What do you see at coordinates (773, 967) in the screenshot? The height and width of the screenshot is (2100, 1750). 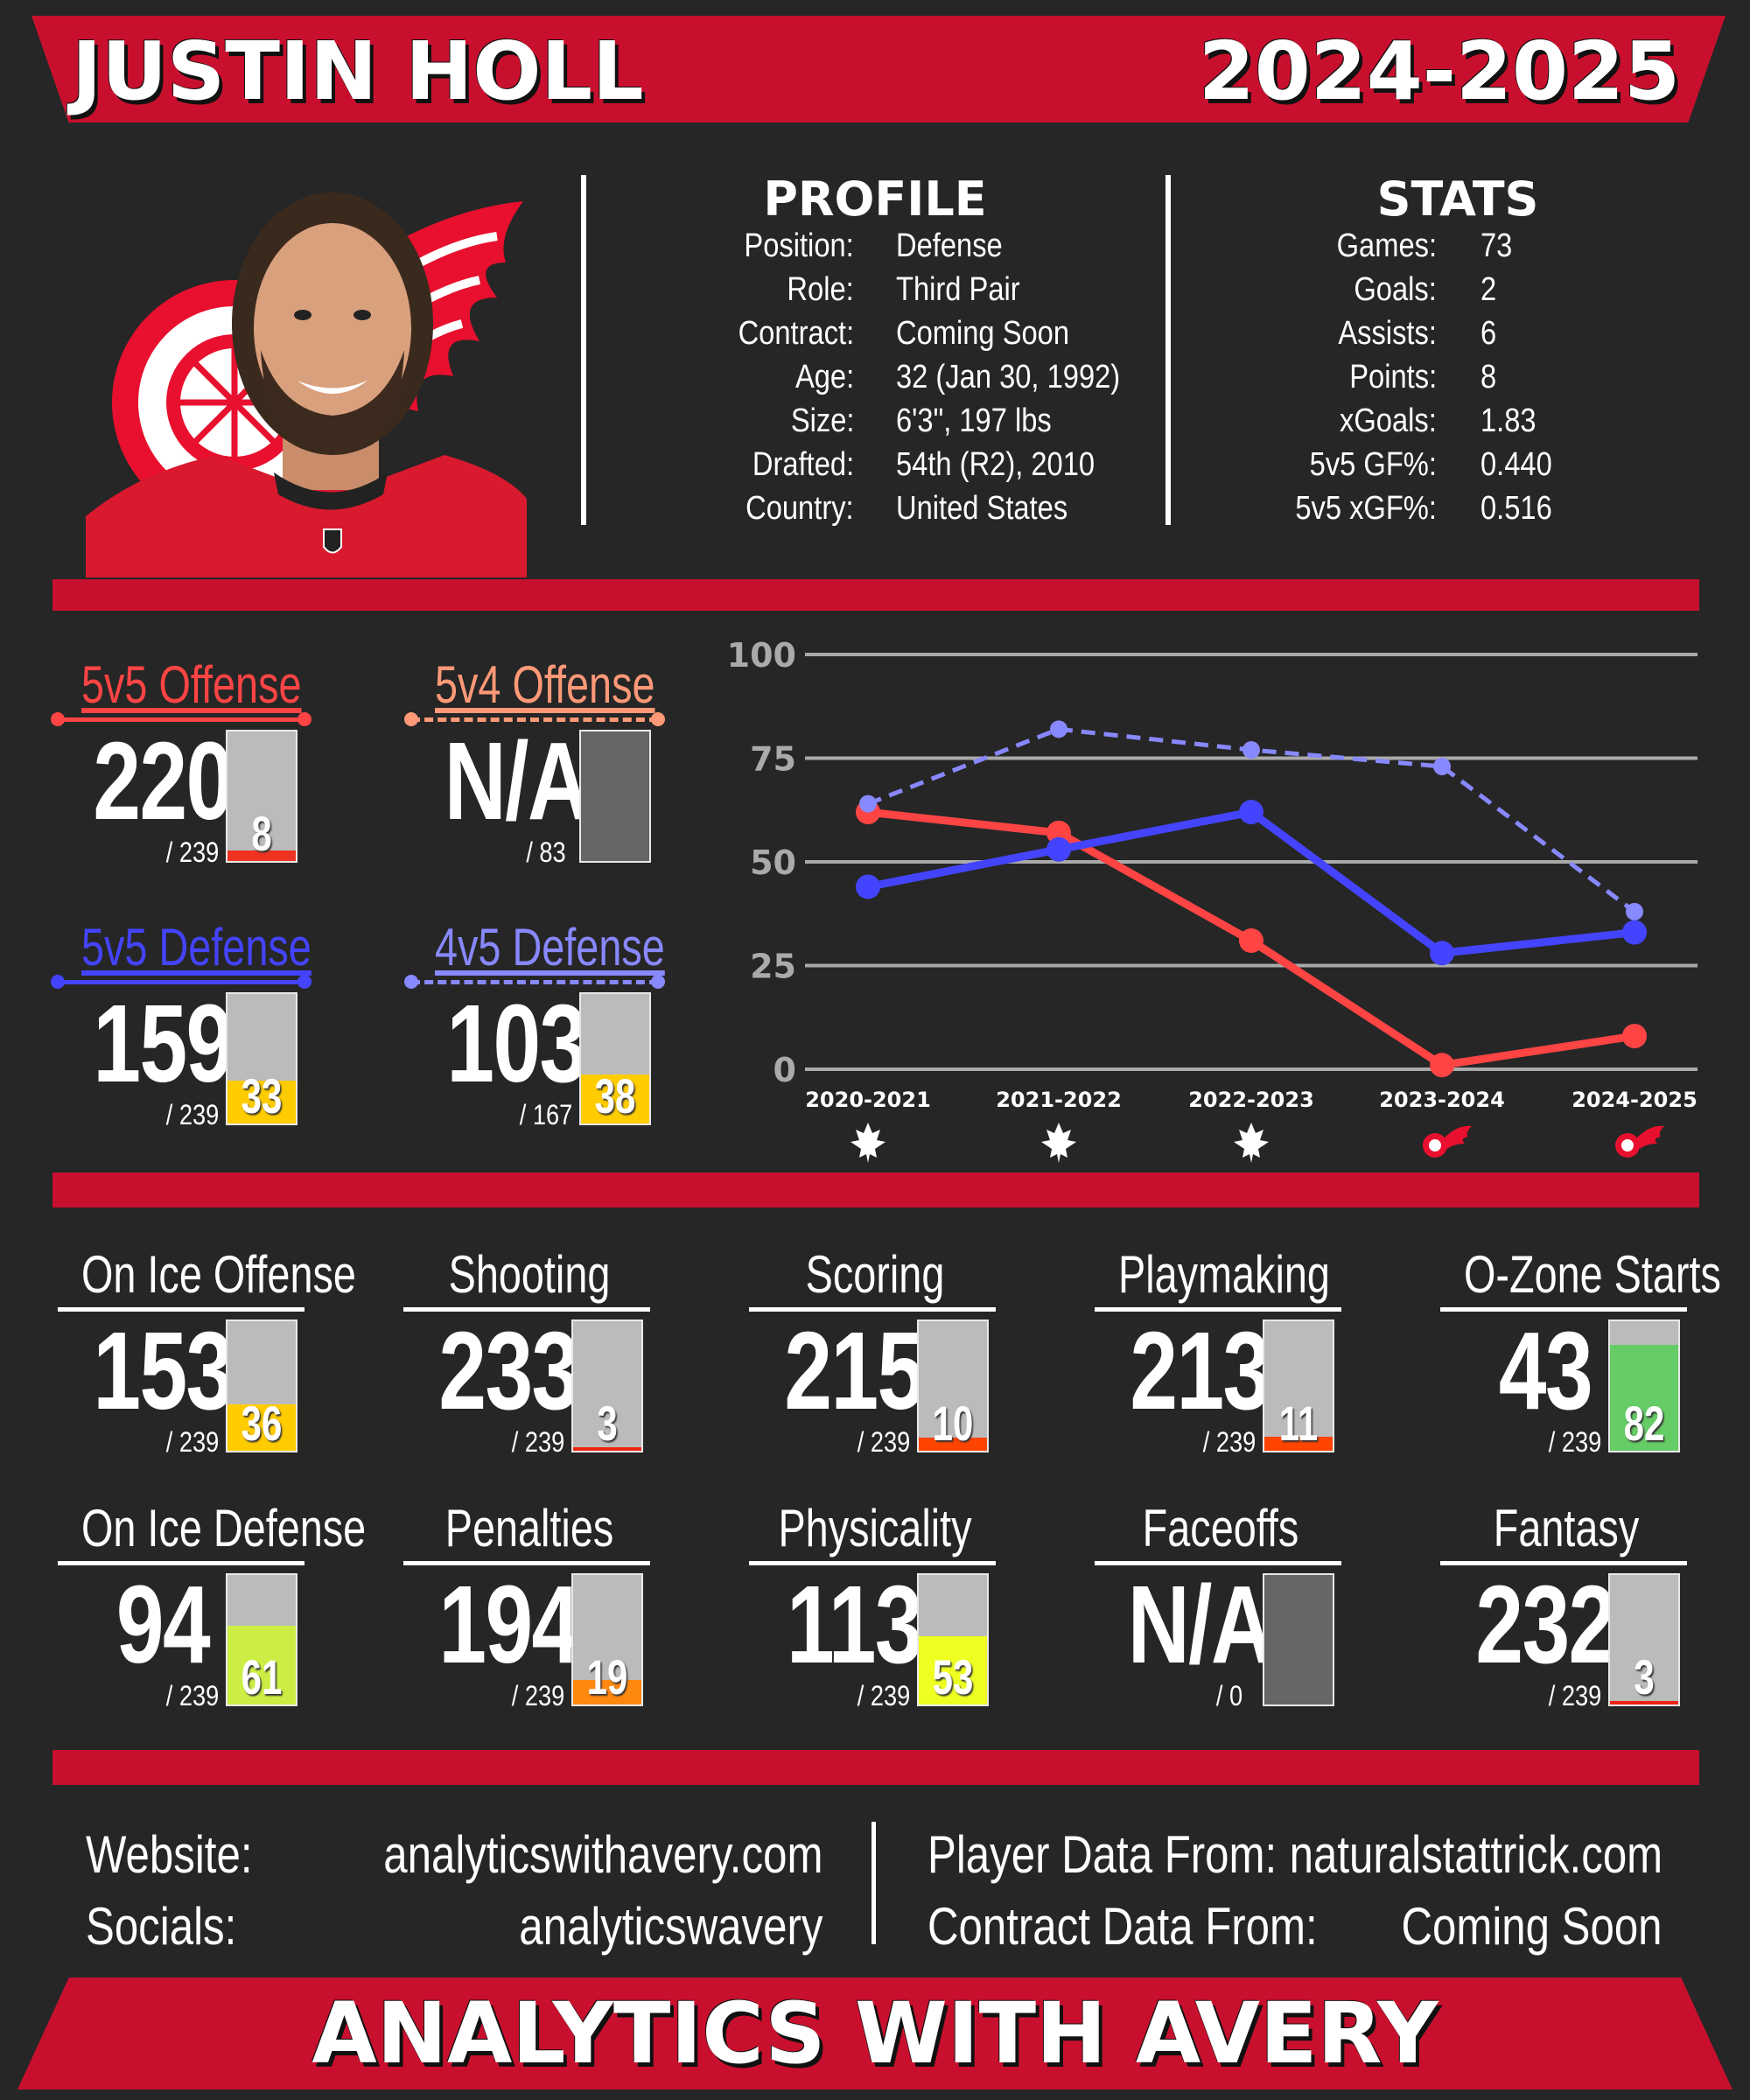 I see `y-tick-label: 25` at bounding box center [773, 967].